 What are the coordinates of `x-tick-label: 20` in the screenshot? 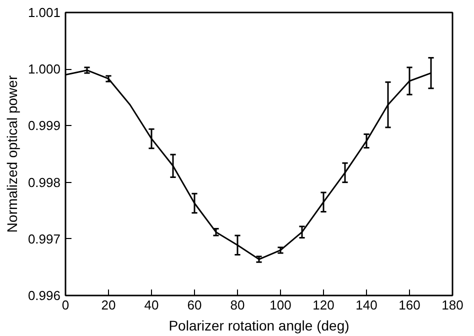 It's located at (108, 305).